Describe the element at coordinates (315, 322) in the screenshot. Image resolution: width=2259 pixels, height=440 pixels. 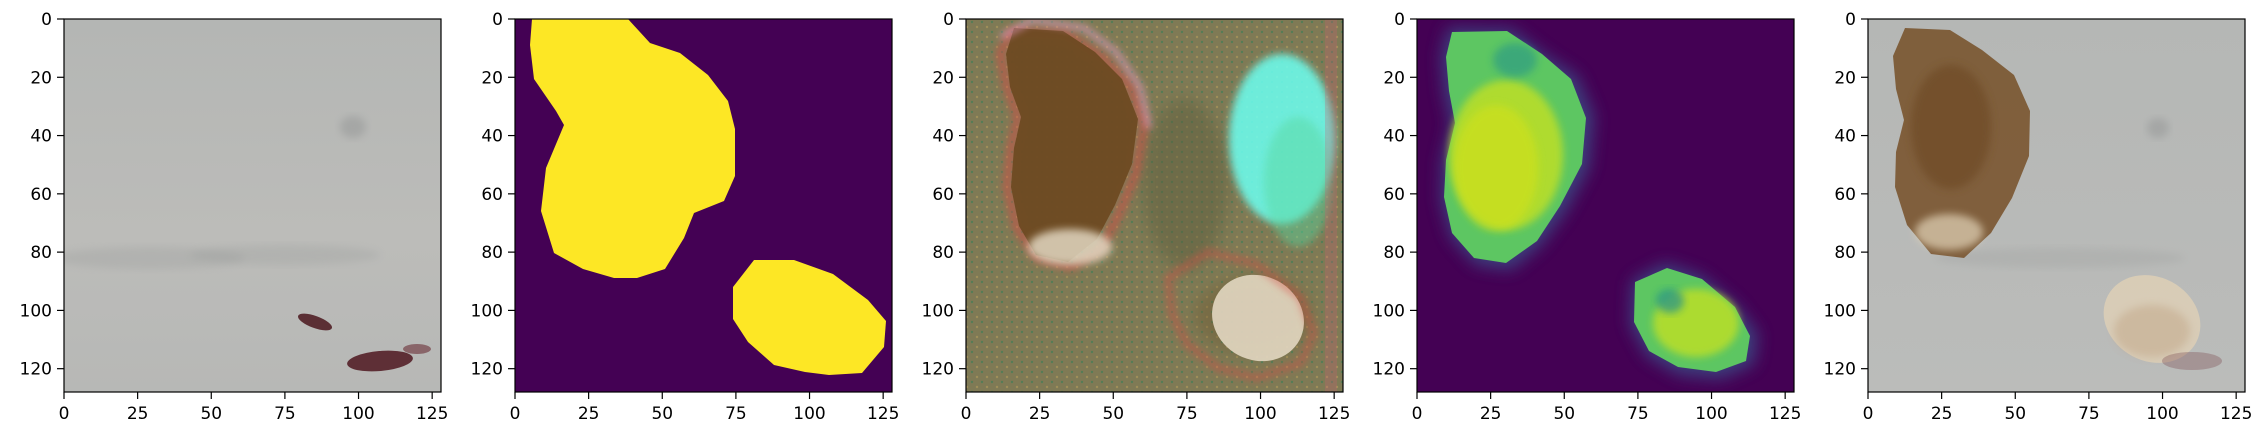
I see `panel-1-stain-small` at that location.